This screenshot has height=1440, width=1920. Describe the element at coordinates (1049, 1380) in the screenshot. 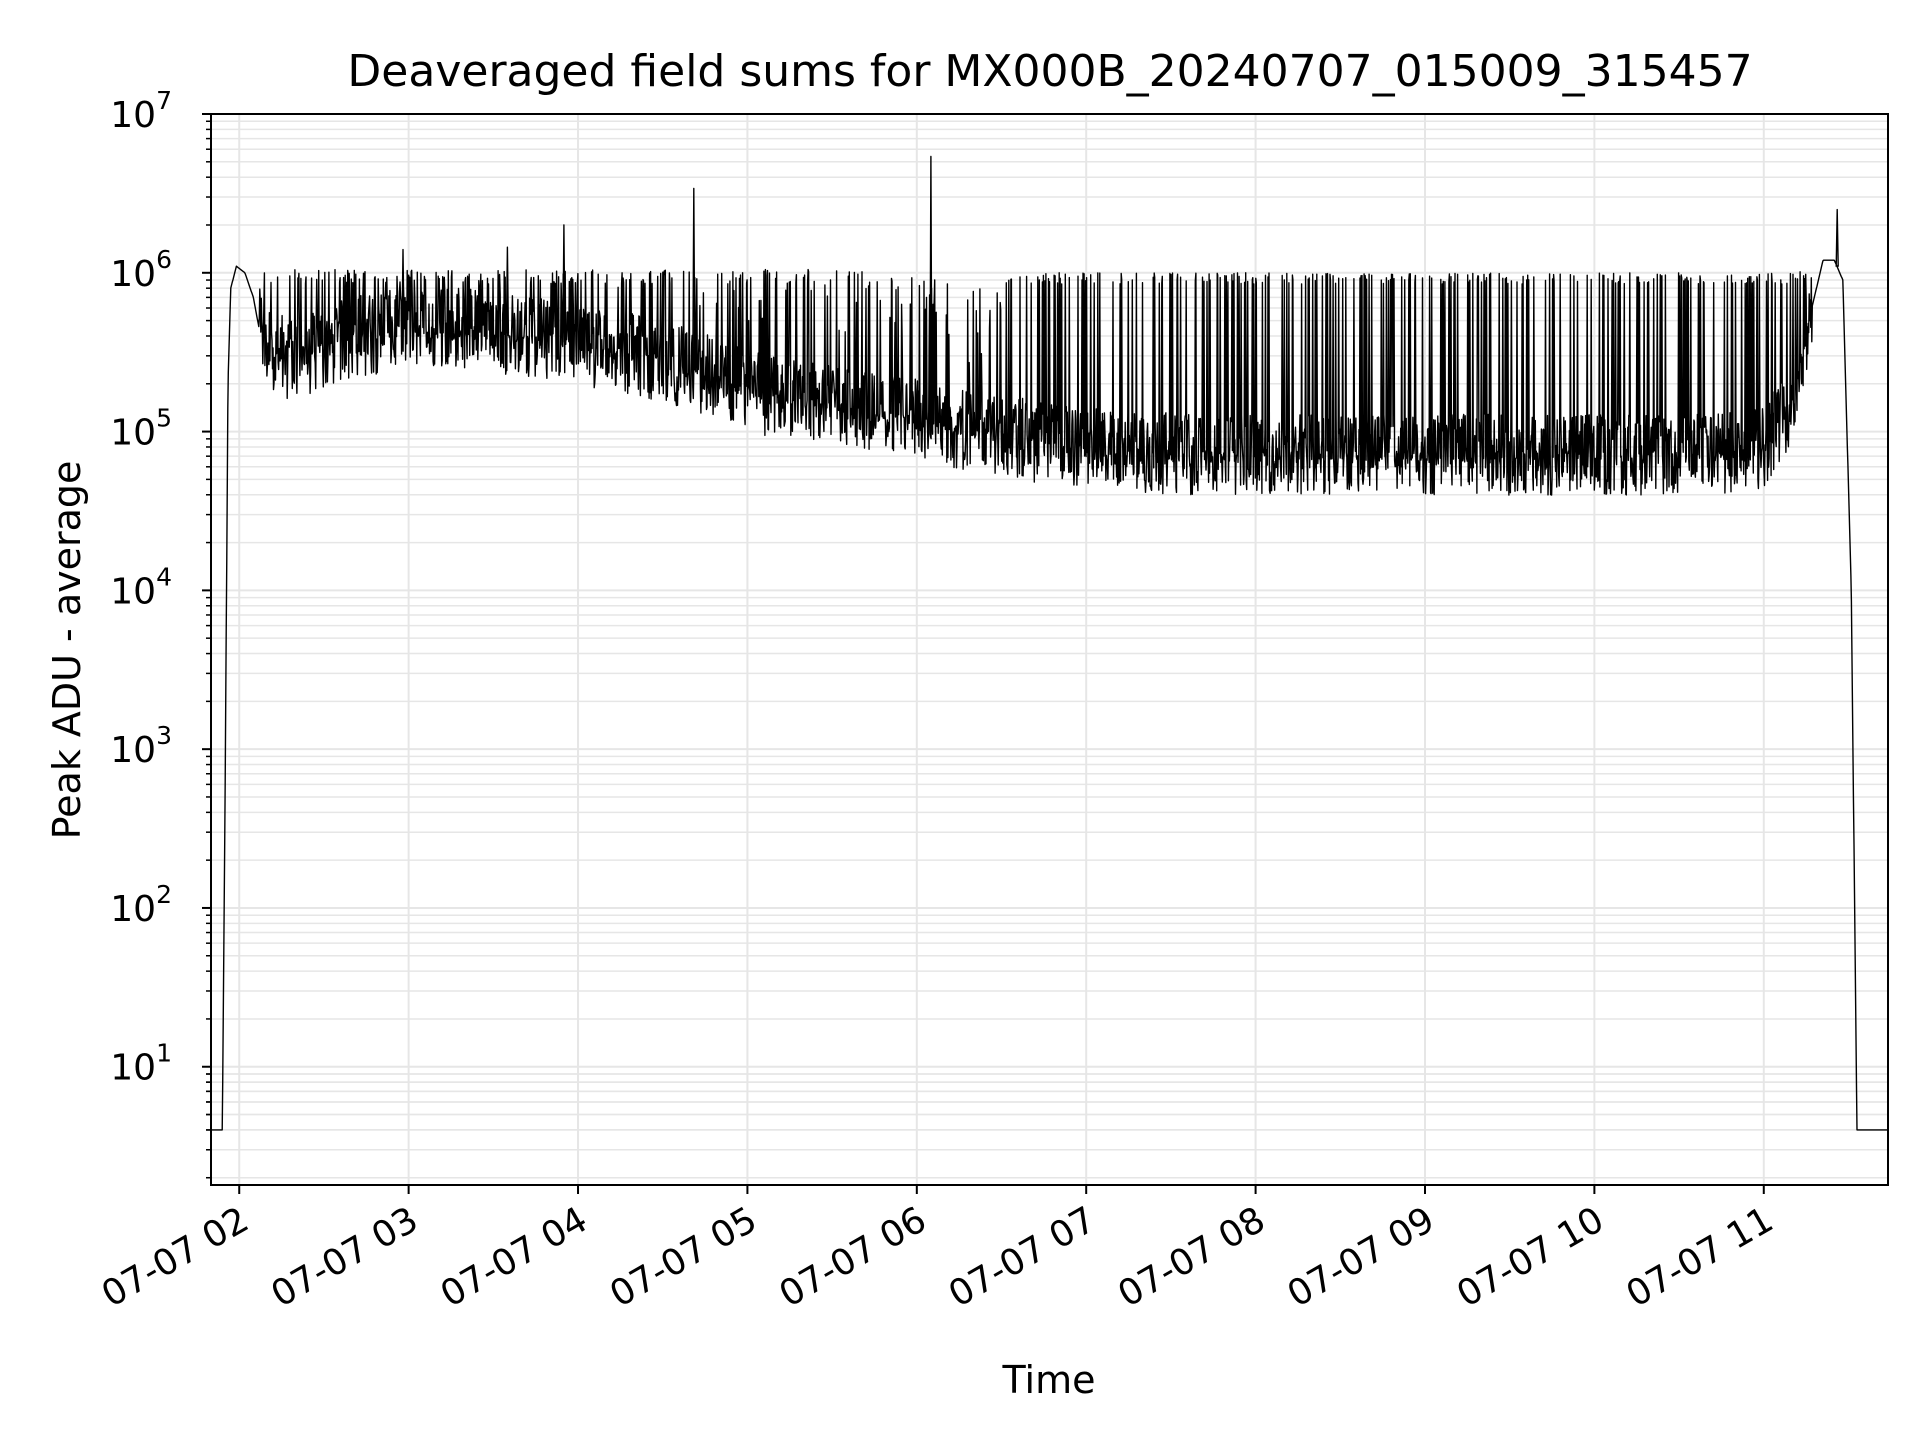

I see `x-axis-label: Time` at that location.